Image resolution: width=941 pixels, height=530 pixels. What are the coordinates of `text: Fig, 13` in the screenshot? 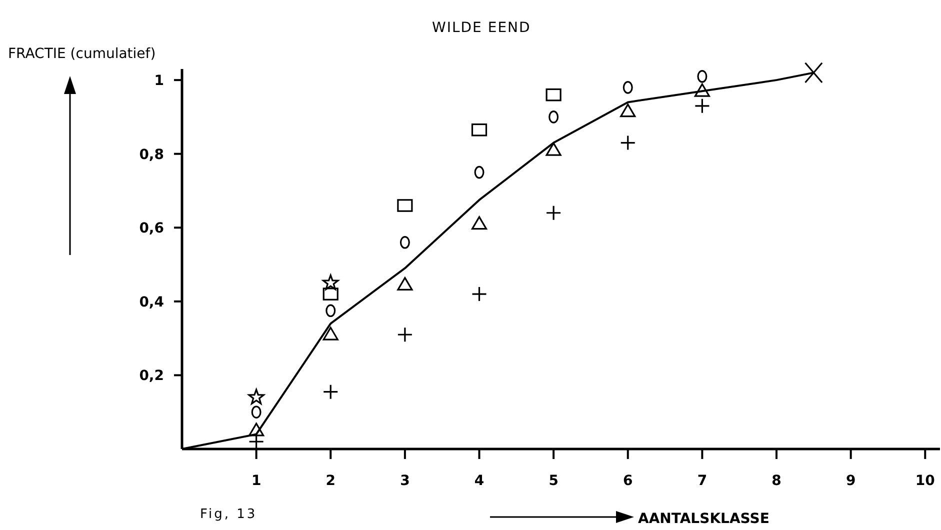 It's located at (229, 514).